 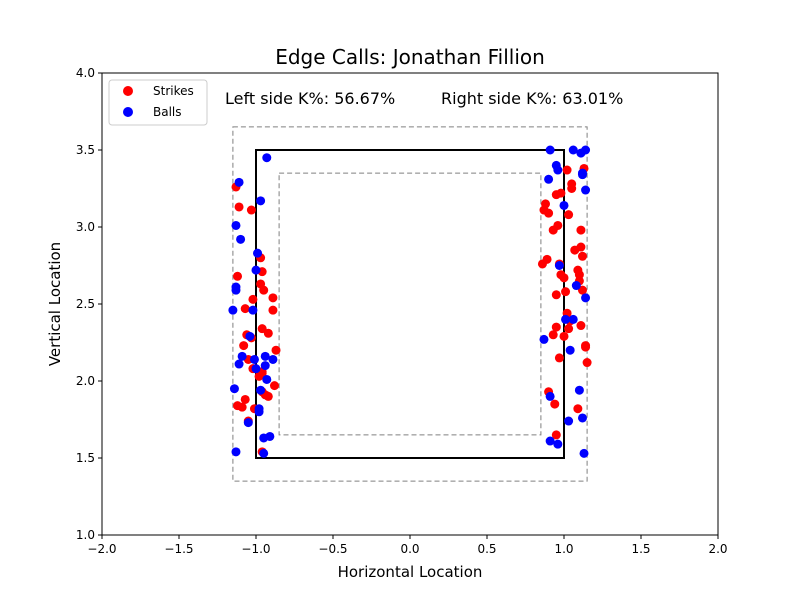 I want to click on y-tick-label: 3.5, so click(x=85, y=150).